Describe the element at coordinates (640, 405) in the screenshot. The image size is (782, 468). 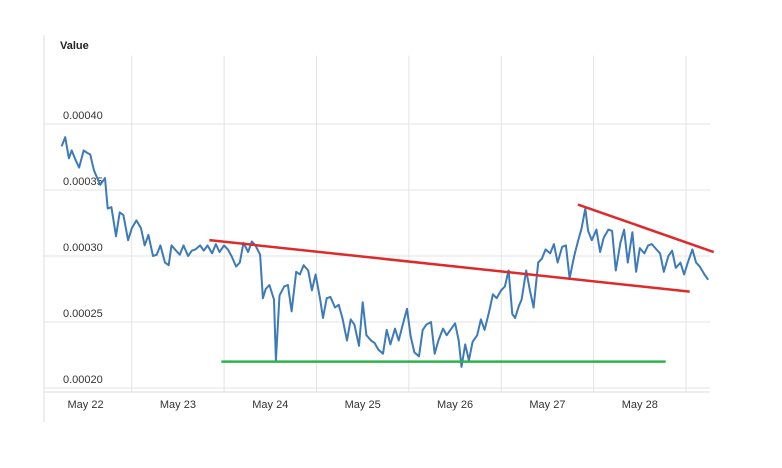
I see `x-tick-label: May 28` at that location.